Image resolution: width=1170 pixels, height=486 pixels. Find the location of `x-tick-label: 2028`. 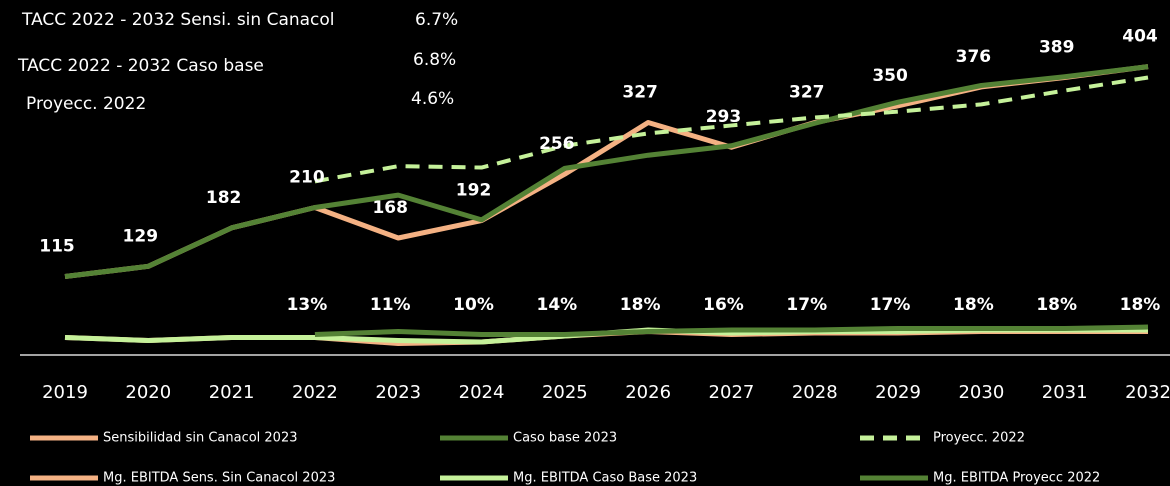

x-tick-label: 2028 is located at coordinates (815, 392).